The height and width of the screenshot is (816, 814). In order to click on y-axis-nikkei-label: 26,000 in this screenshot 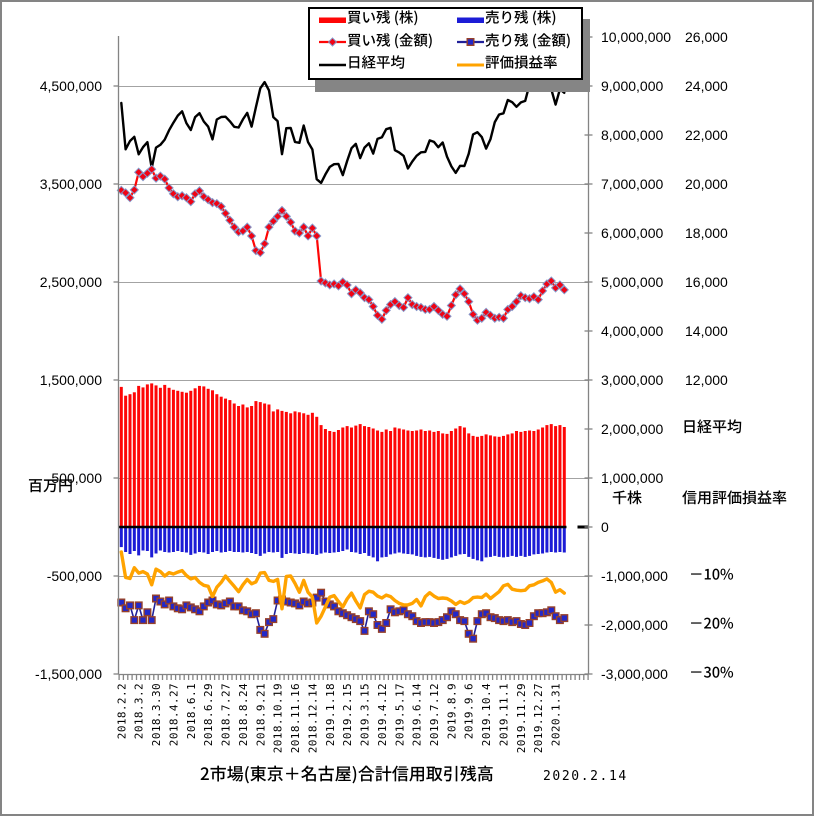, I will do `click(706, 37)`.